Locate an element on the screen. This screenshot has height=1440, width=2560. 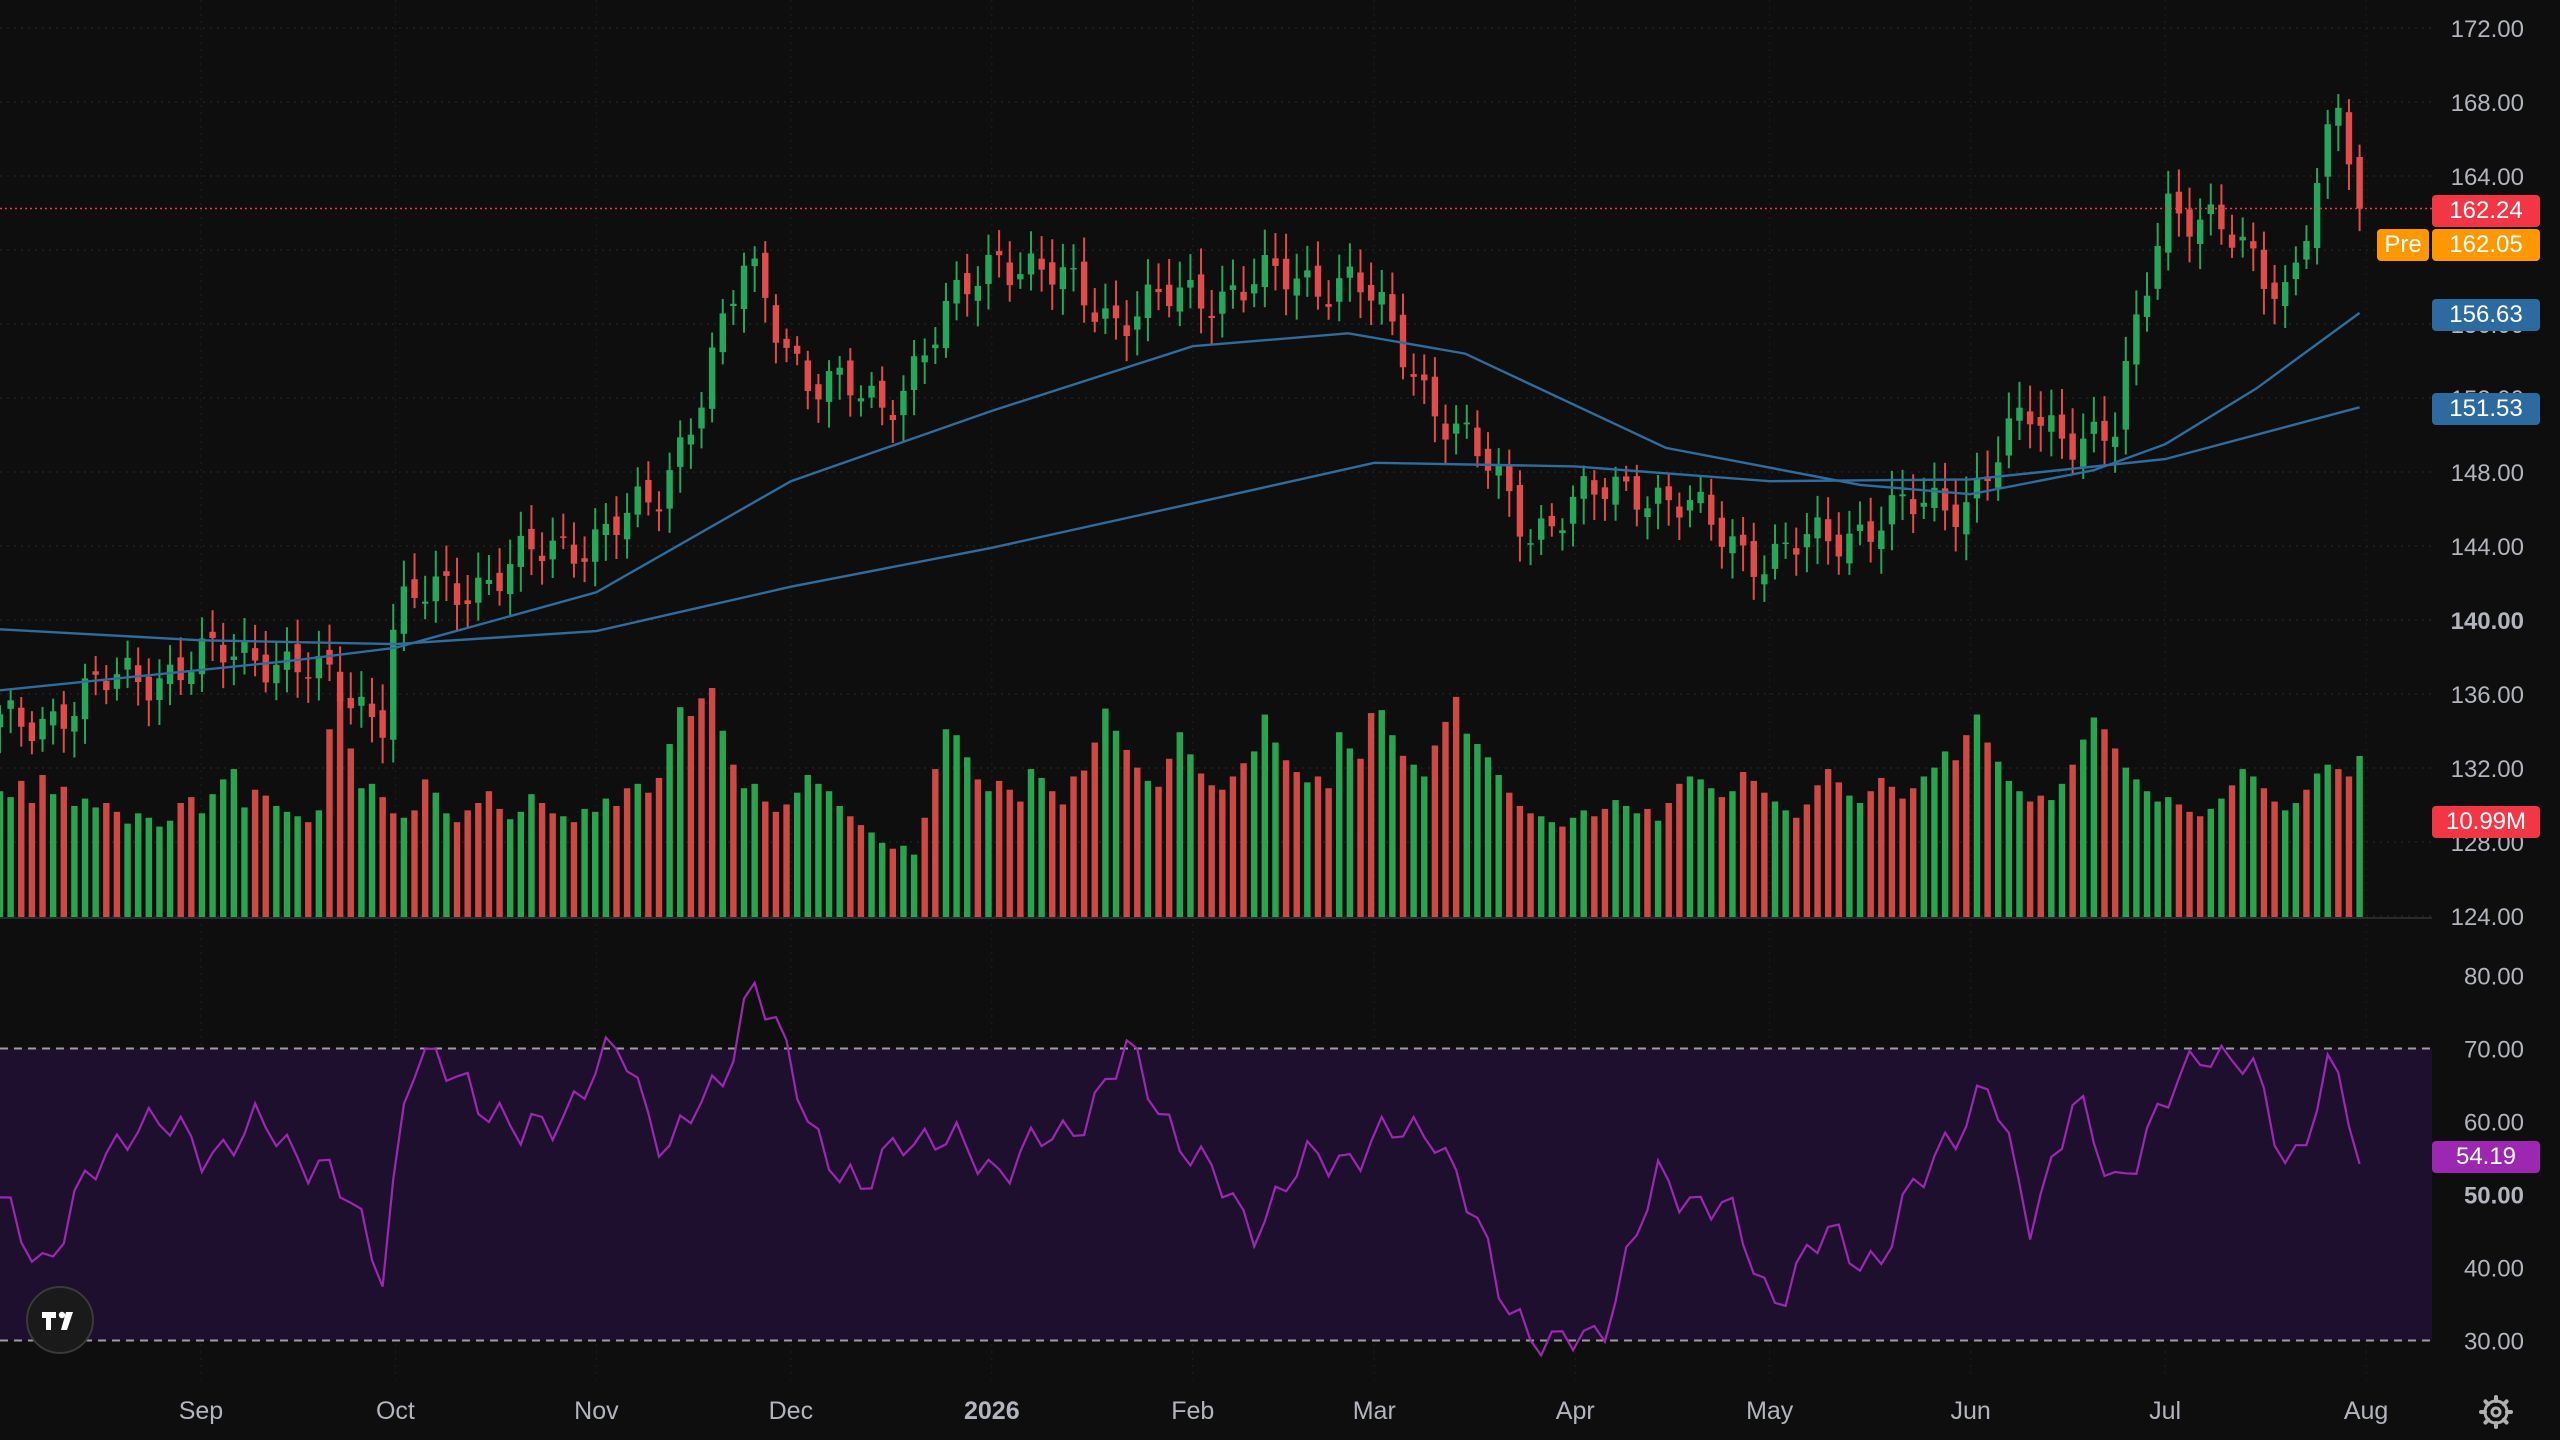
gear-icon is located at coordinates (2496, 1412).